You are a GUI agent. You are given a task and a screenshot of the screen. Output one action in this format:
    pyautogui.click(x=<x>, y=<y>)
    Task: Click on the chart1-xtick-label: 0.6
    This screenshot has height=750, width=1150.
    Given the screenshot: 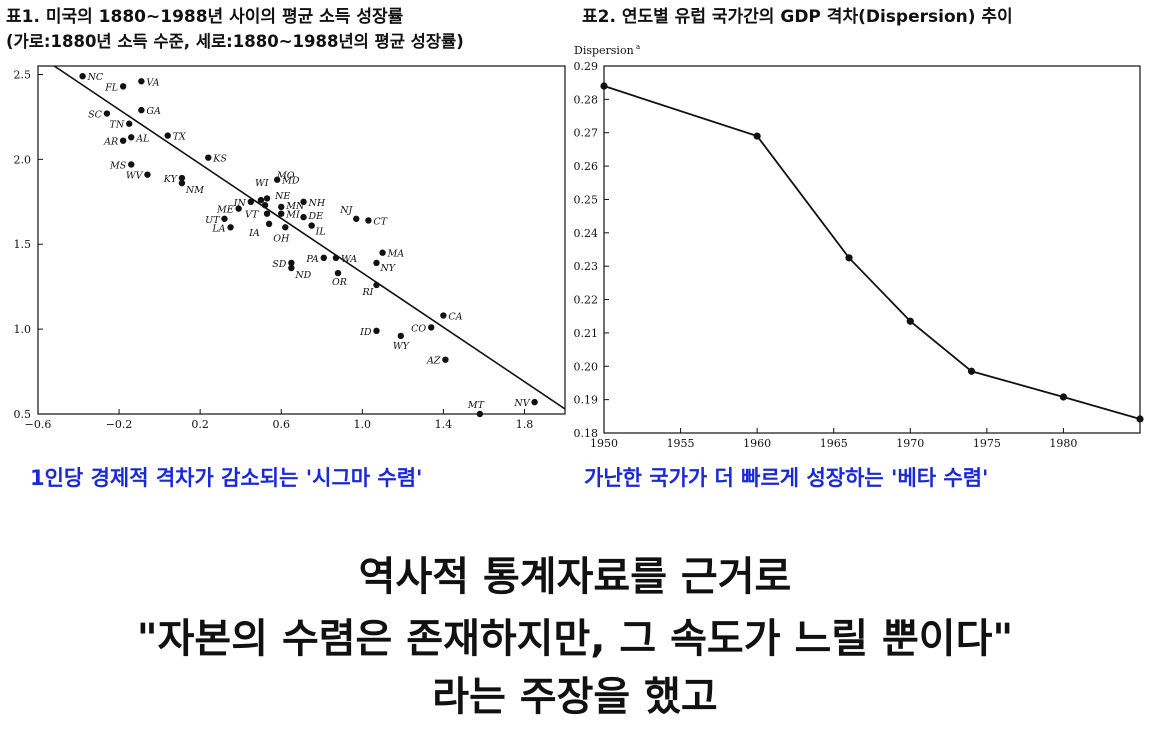 What is the action you would take?
    pyautogui.click(x=281, y=424)
    